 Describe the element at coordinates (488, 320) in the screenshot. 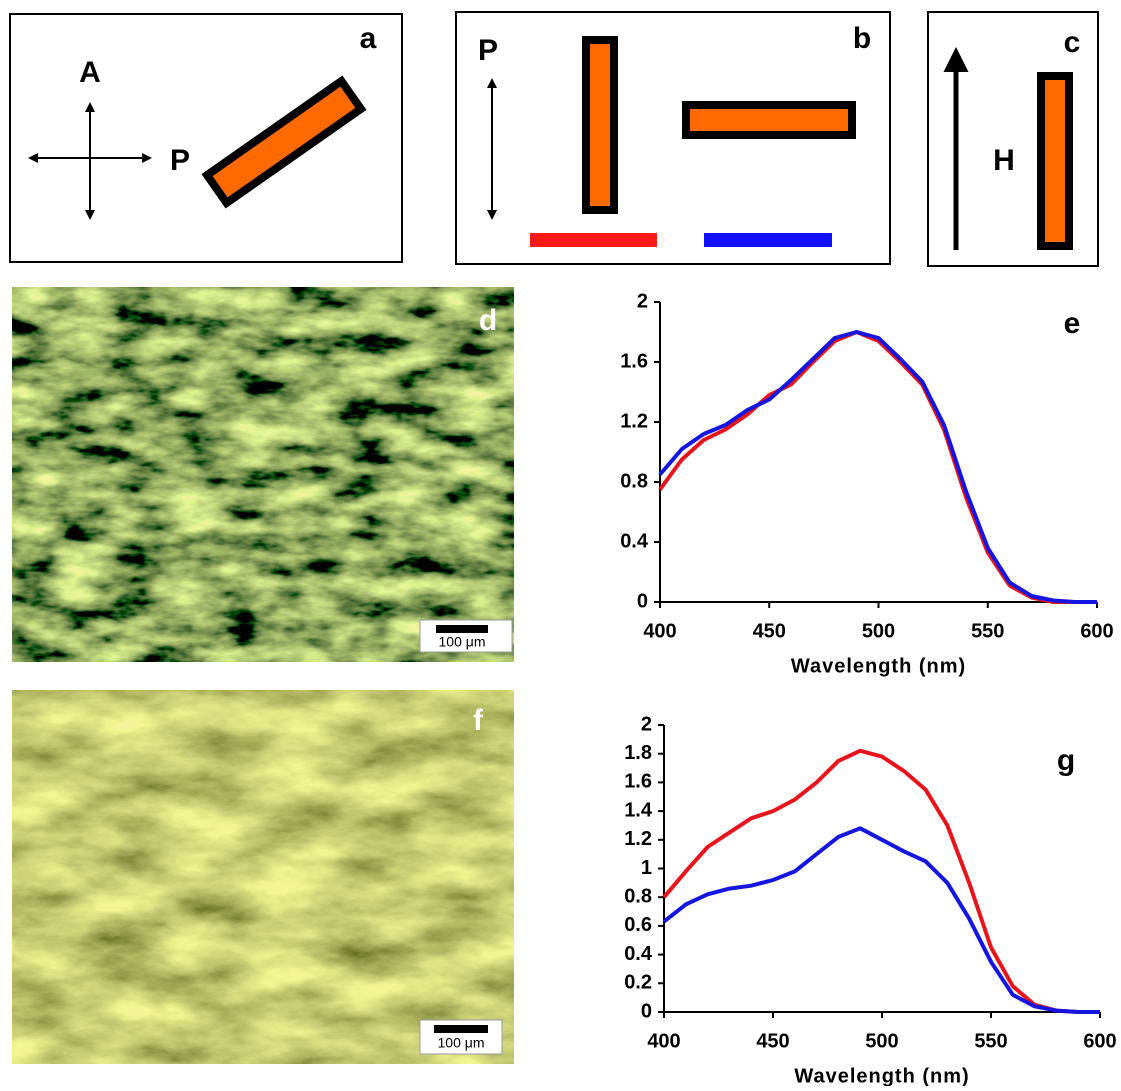

I see `panel-label: d` at that location.